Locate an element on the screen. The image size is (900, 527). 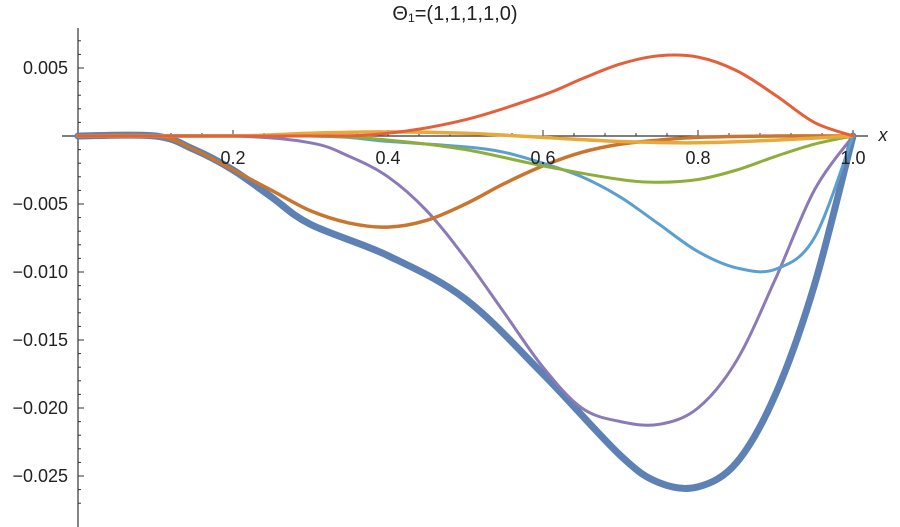
x-tick-label: 0.8 is located at coordinates (697, 158).